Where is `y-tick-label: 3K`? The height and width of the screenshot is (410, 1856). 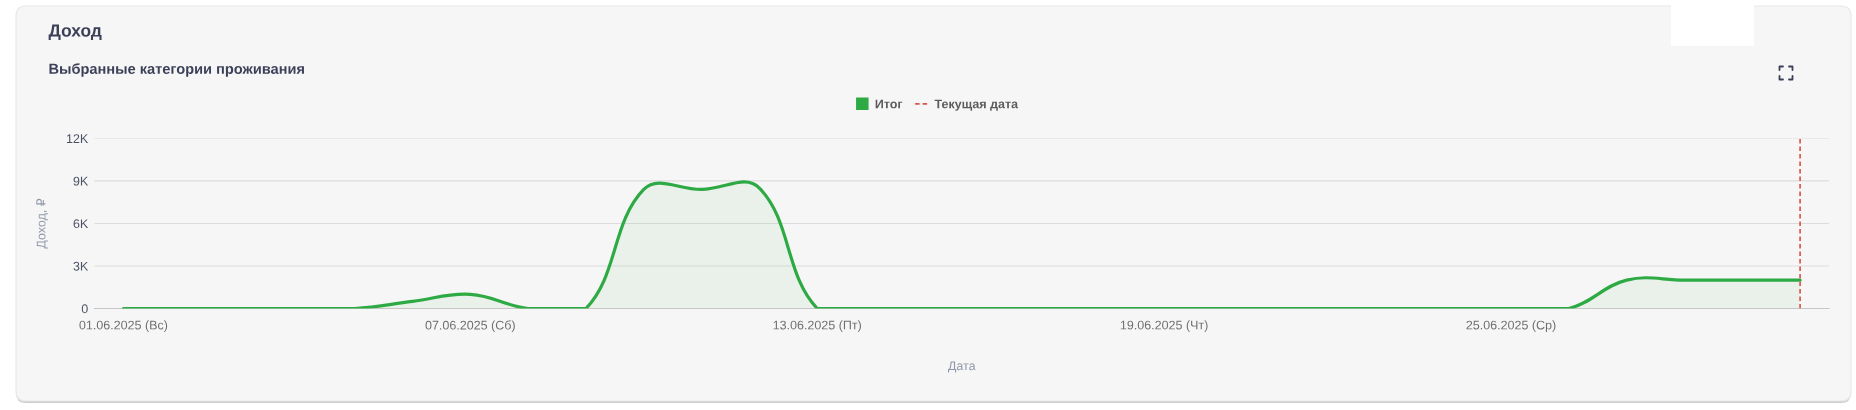
y-tick-label: 3K is located at coordinates (81, 266).